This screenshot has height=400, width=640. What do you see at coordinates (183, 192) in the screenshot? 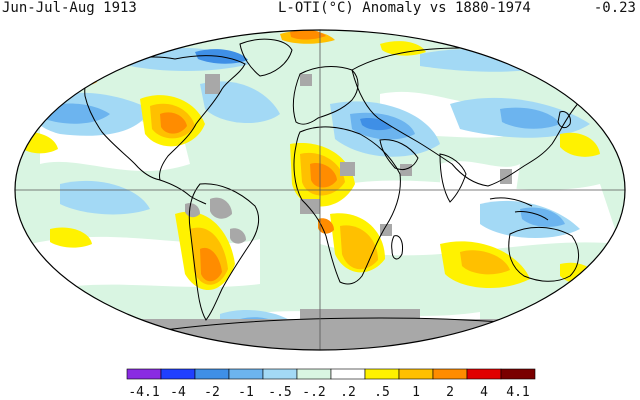
I see `coast-central-america` at bounding box center [183, 192].